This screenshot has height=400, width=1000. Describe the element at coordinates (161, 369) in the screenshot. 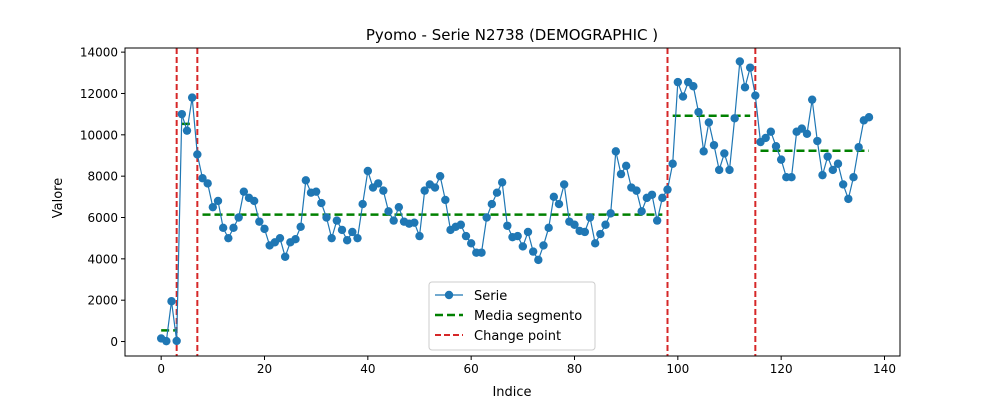

I see `x-tick-label-0: 0` at that location.